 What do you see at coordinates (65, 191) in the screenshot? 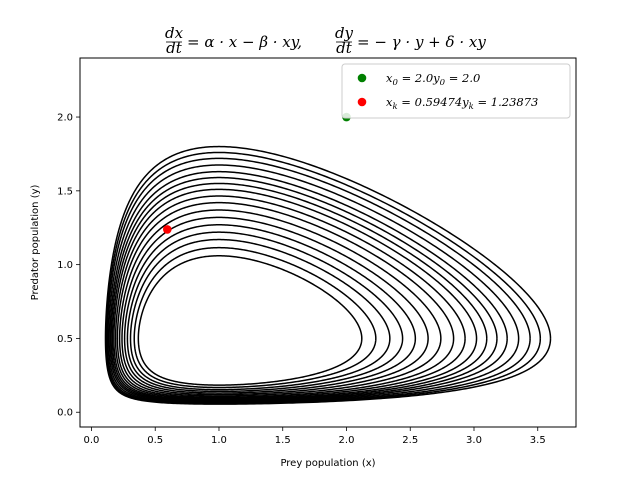
I see `y-tick-label: 1.5` at bounding box center [65, 191].